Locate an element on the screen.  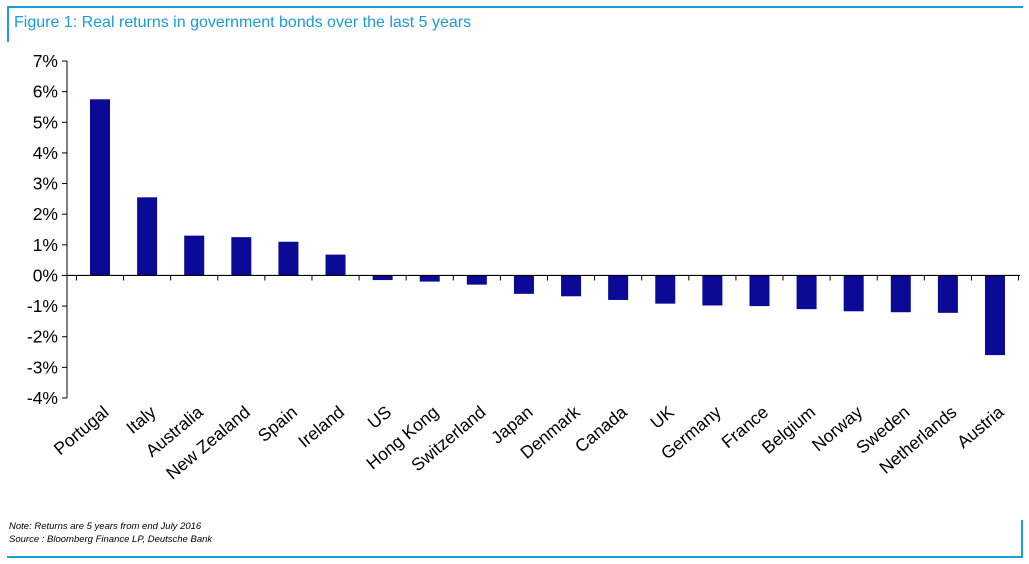
x-tick-label: Austria is located at coordinates (980, 427).